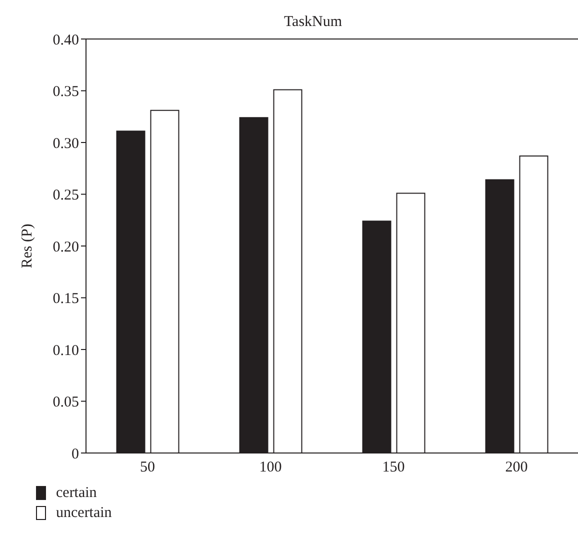  I want to click on y-tick-label: 0.30, so click(65, 144).